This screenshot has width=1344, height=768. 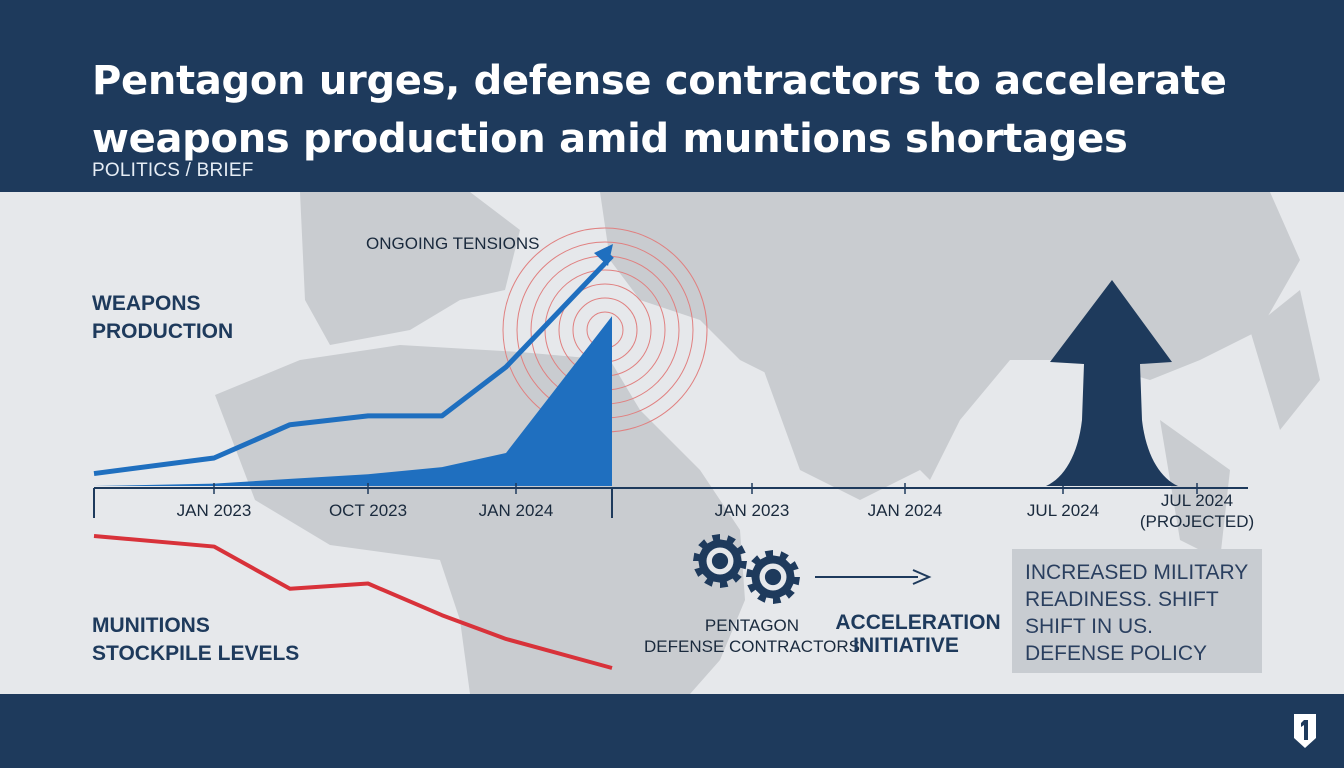 I want to click on weapons-production-line, so click(x=353, y=365).